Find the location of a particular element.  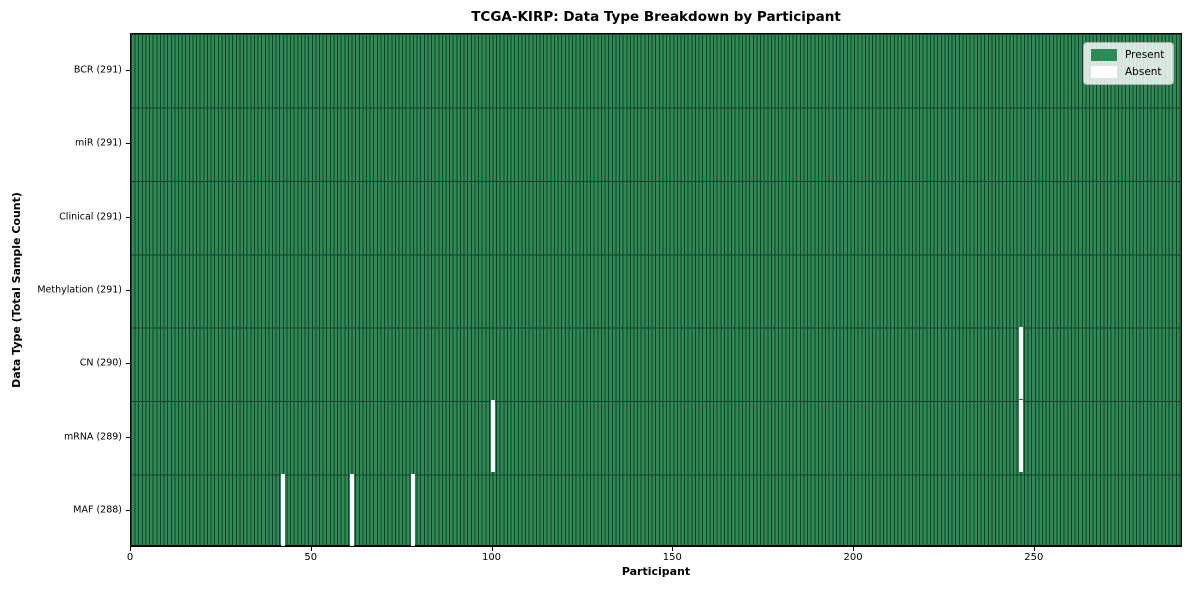

y-tick-label-Clinical: Clinical (291) is located at coordinates (90, 217).